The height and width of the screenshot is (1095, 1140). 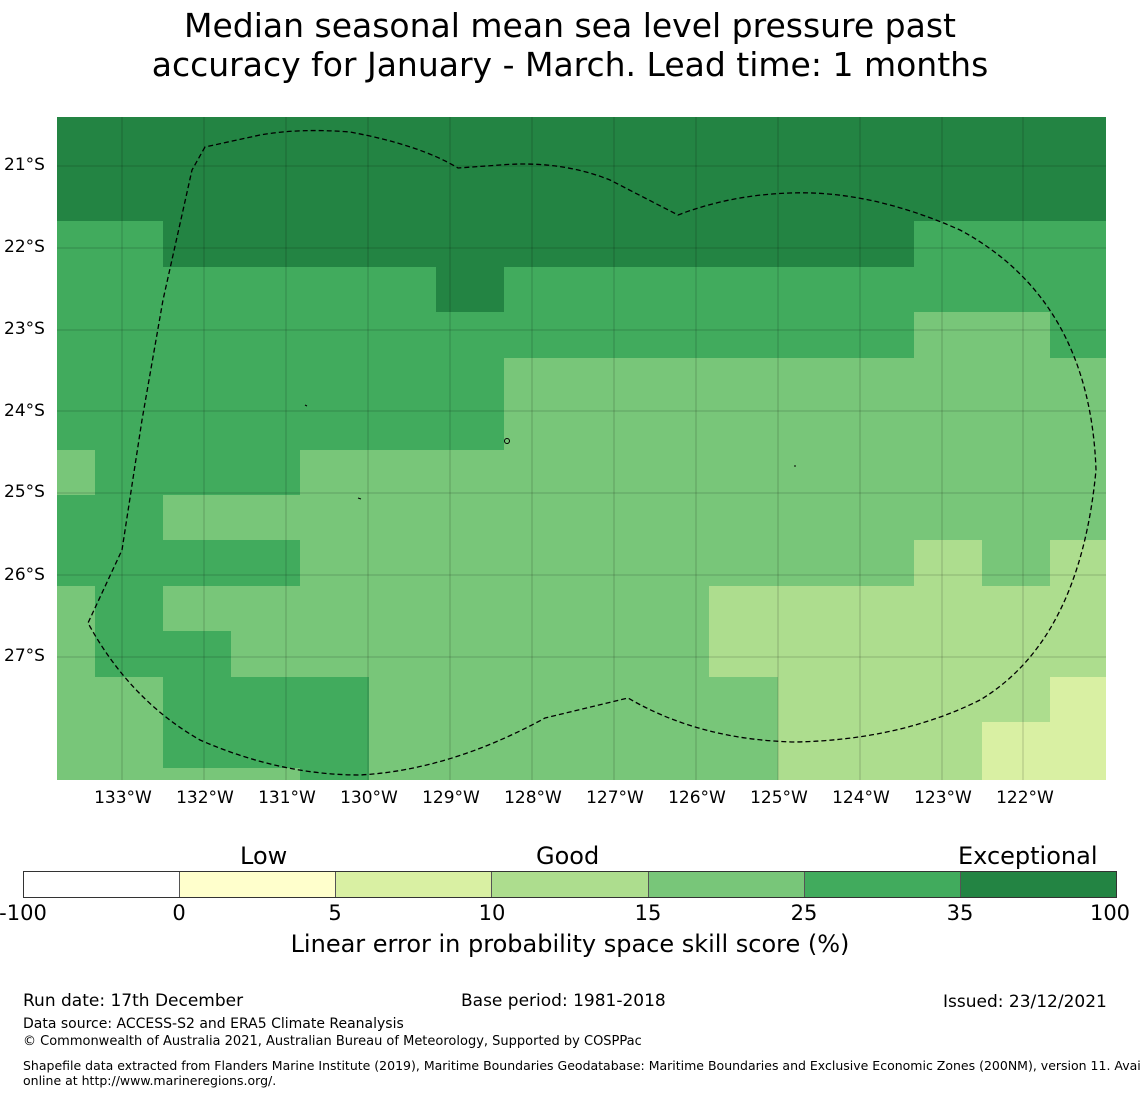 What do you see at coordinates (779, 798) in the screenshot?
I see `lon-label: 125°W` at bounding box center [779, 798].